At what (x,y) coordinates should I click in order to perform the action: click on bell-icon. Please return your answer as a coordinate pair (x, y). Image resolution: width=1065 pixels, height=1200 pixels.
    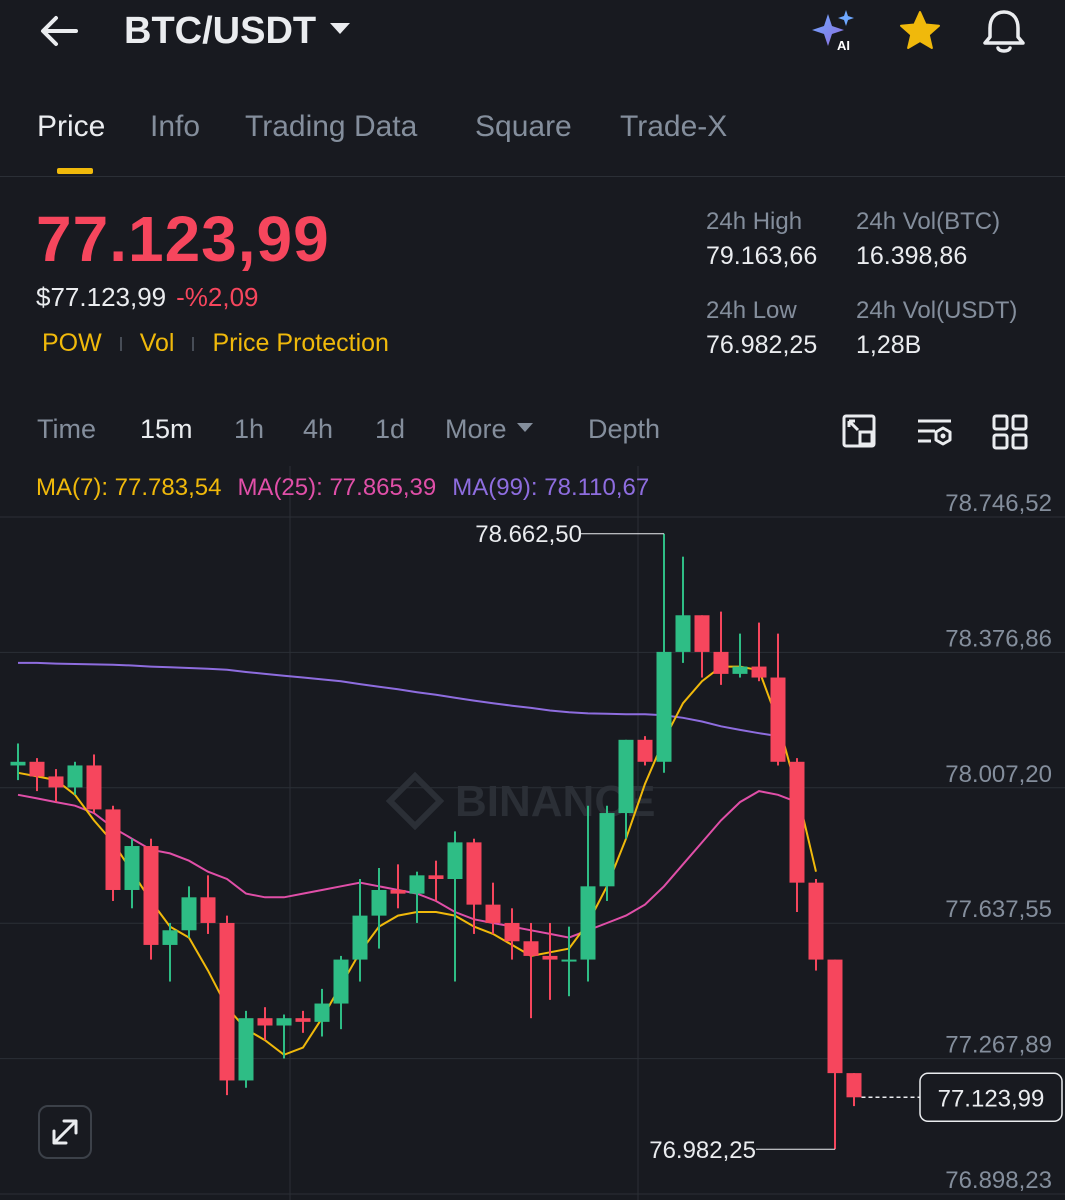
    Looking at the image, I should click on (1004, 31).